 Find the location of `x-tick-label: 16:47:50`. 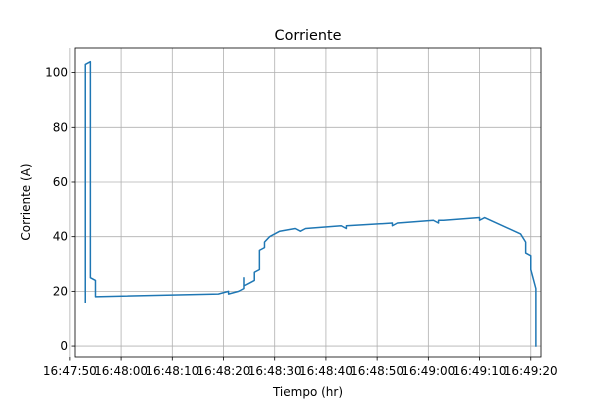

x-tick-label: 16:47:50 is located at coordinates (70, 371).